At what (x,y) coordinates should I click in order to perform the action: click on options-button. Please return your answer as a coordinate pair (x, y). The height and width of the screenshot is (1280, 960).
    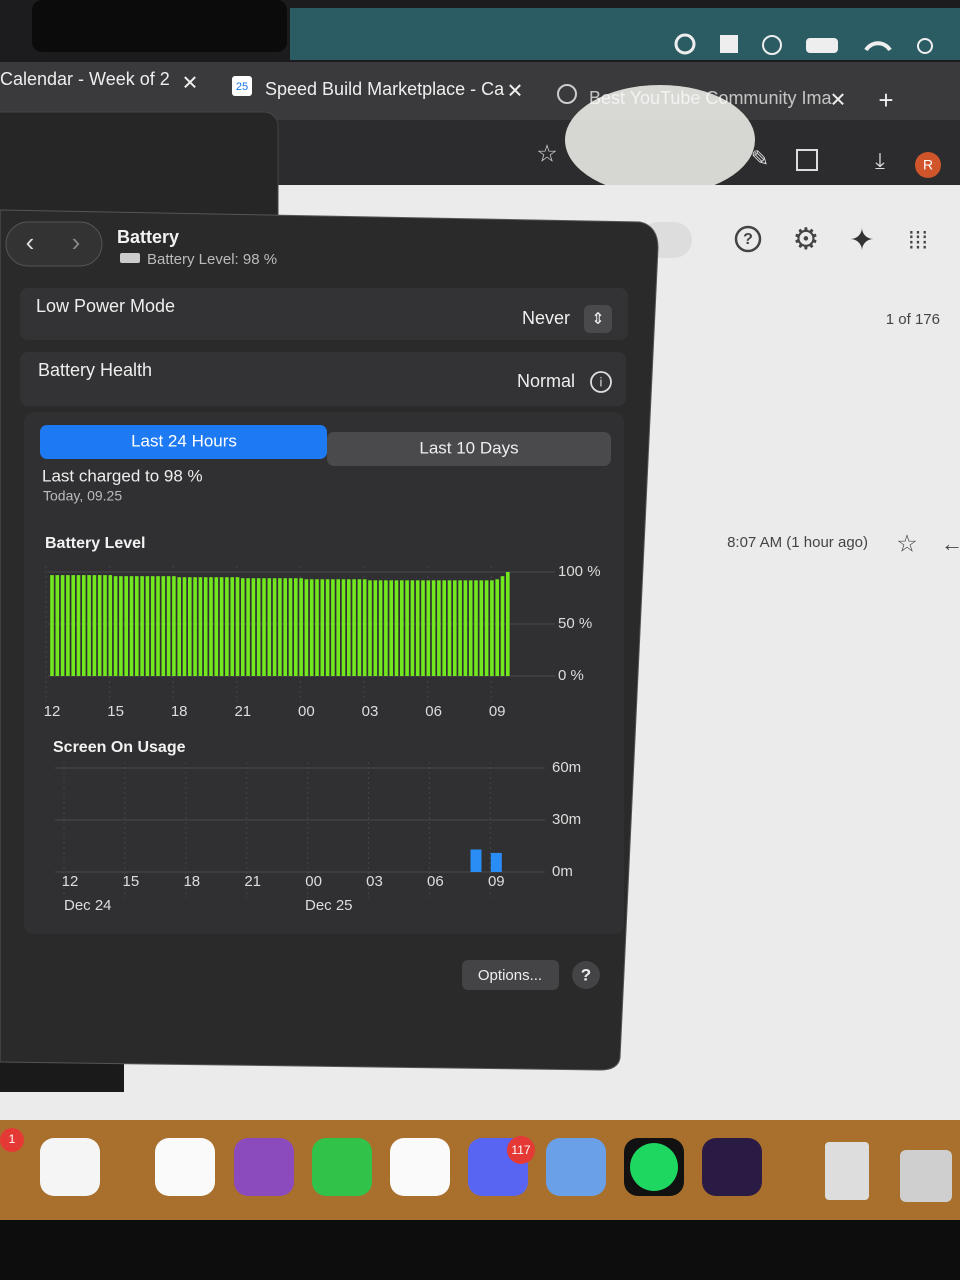
    Looking at the image, I should click on (510, 975).